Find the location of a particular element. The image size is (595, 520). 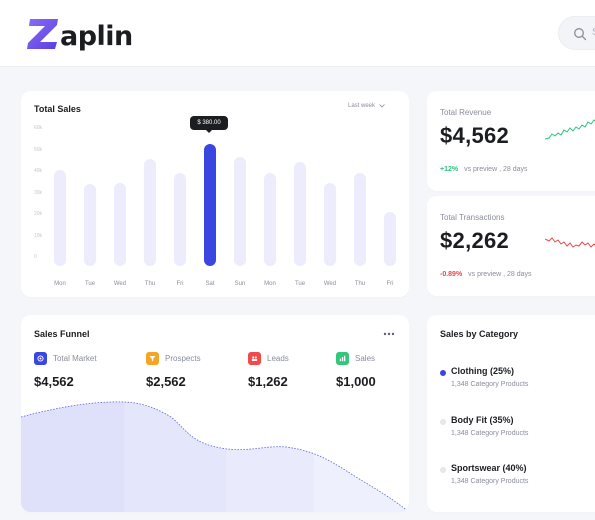

y-tick-label: 0 is located at coordinates (35, 257).